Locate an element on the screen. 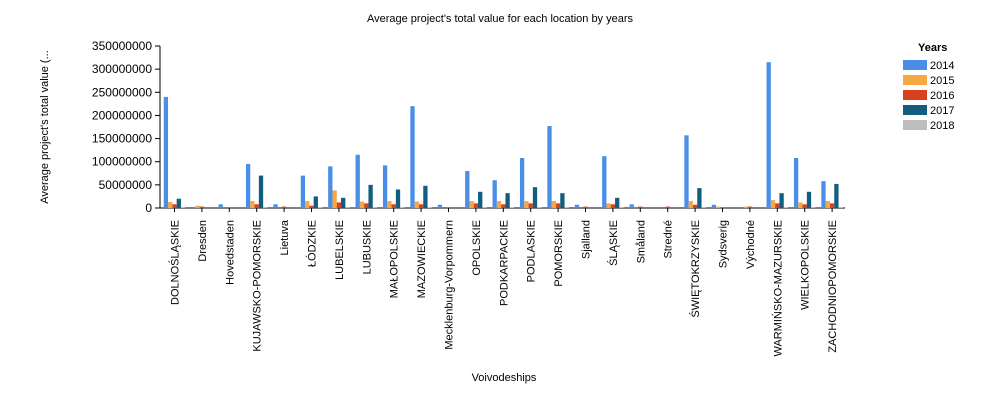 The height and width of the screenshot is (400, 1000). category-label: WARMIŃSKO-MAZURSKIE is located at coordinates (777, 288).